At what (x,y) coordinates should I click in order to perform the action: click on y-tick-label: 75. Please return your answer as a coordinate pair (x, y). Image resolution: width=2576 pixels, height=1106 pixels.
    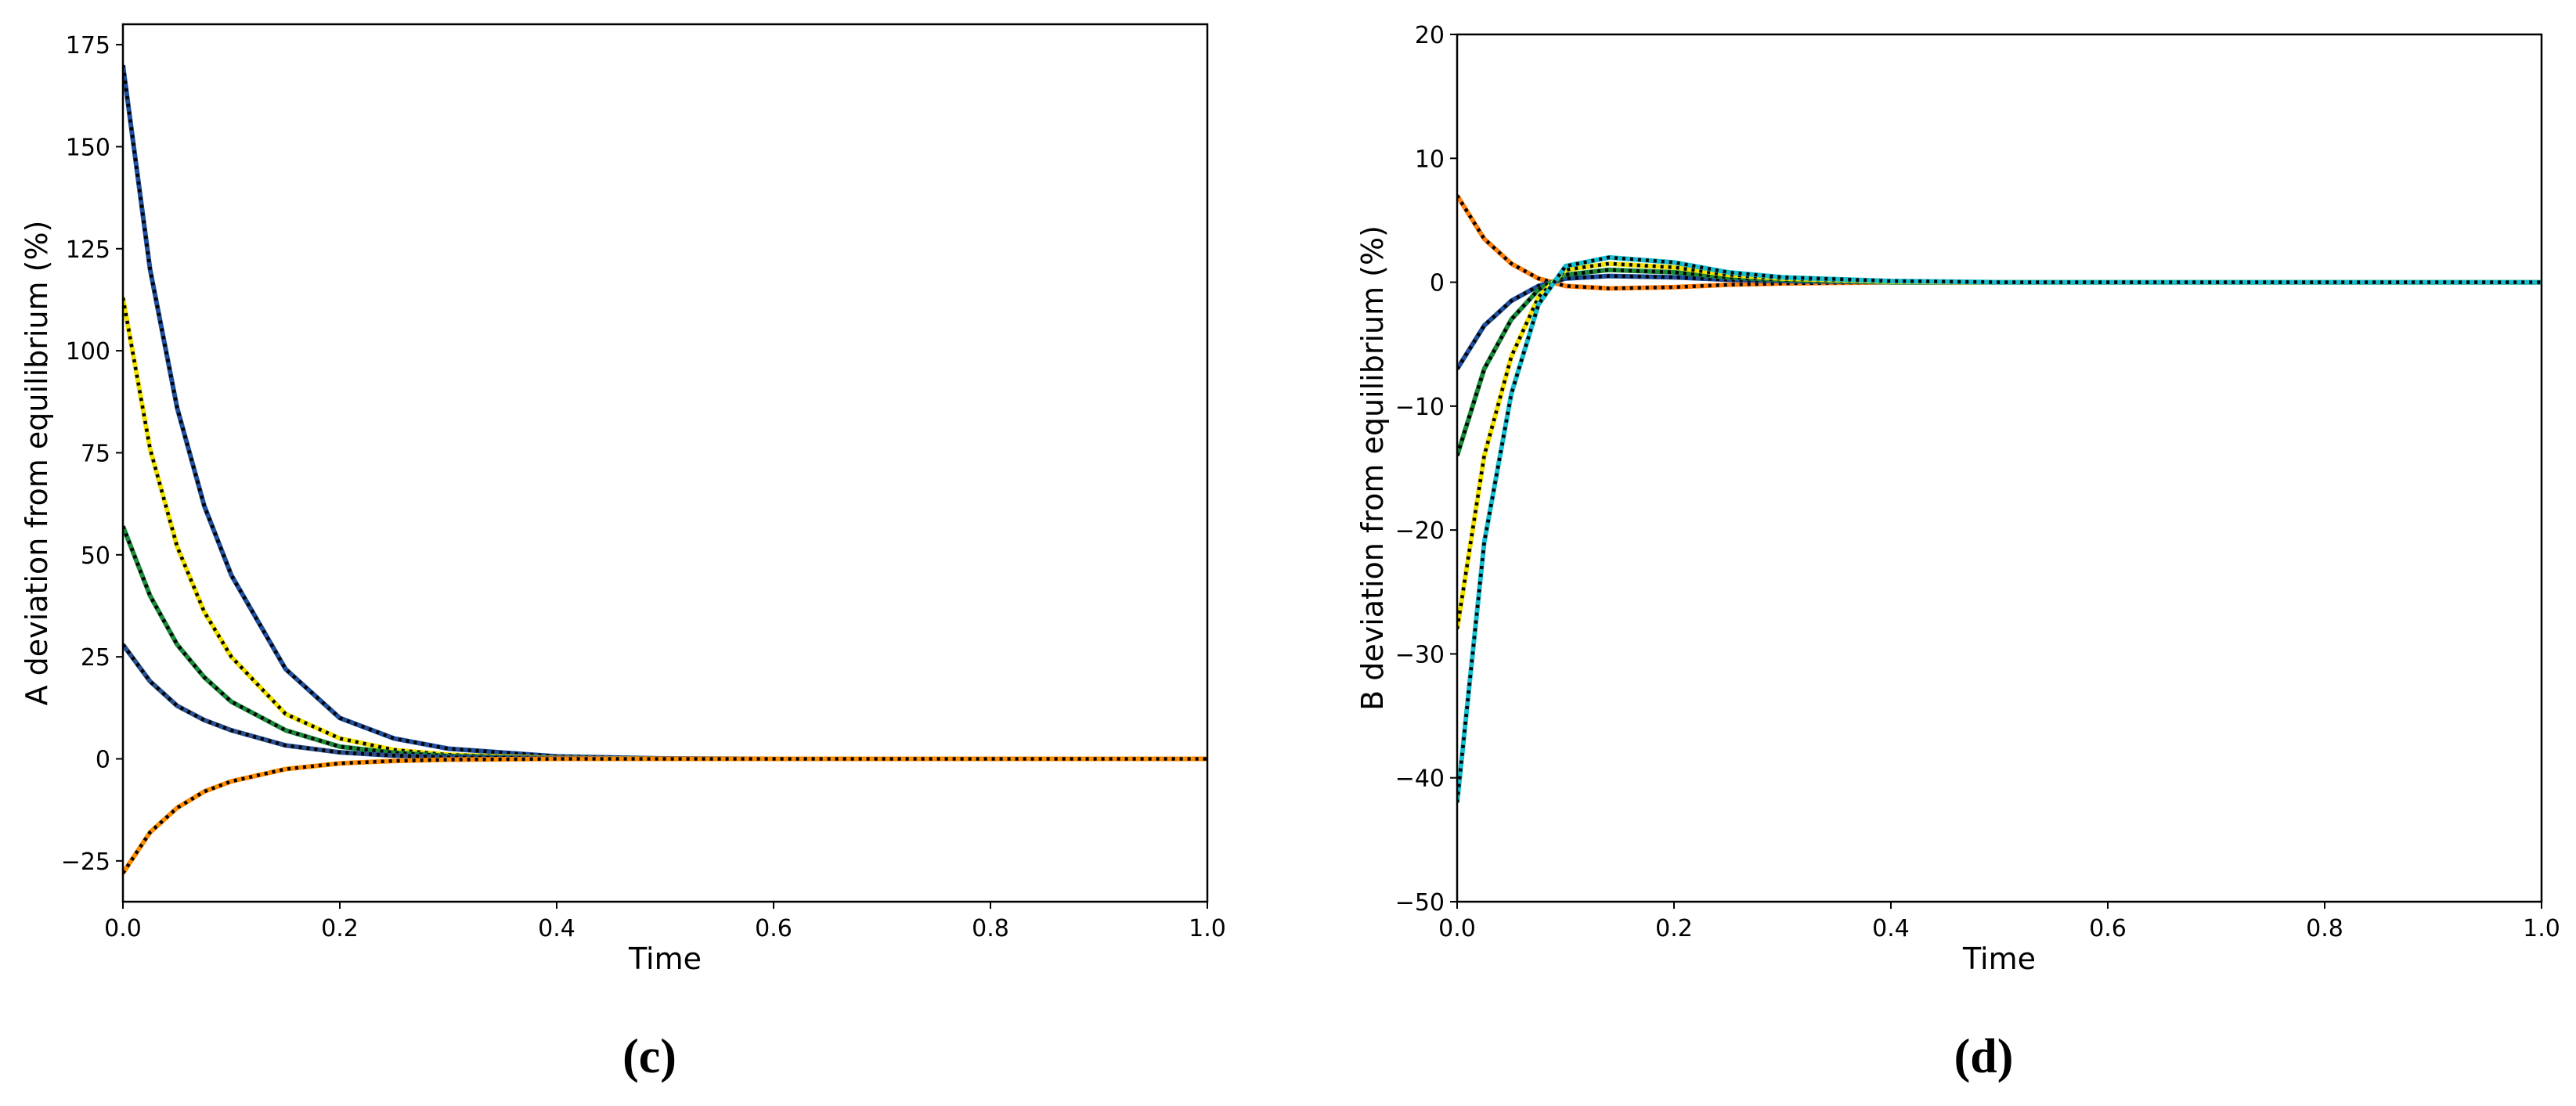
    Looking at the image, I should click on (95, 453).